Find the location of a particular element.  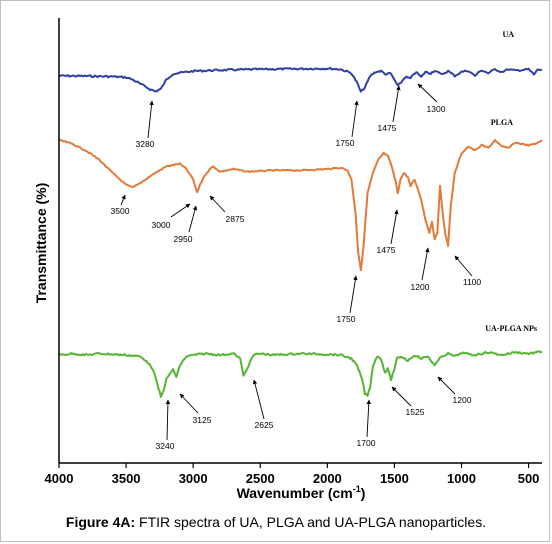

peak-label: 3280 is located at coordinates (145, 144).